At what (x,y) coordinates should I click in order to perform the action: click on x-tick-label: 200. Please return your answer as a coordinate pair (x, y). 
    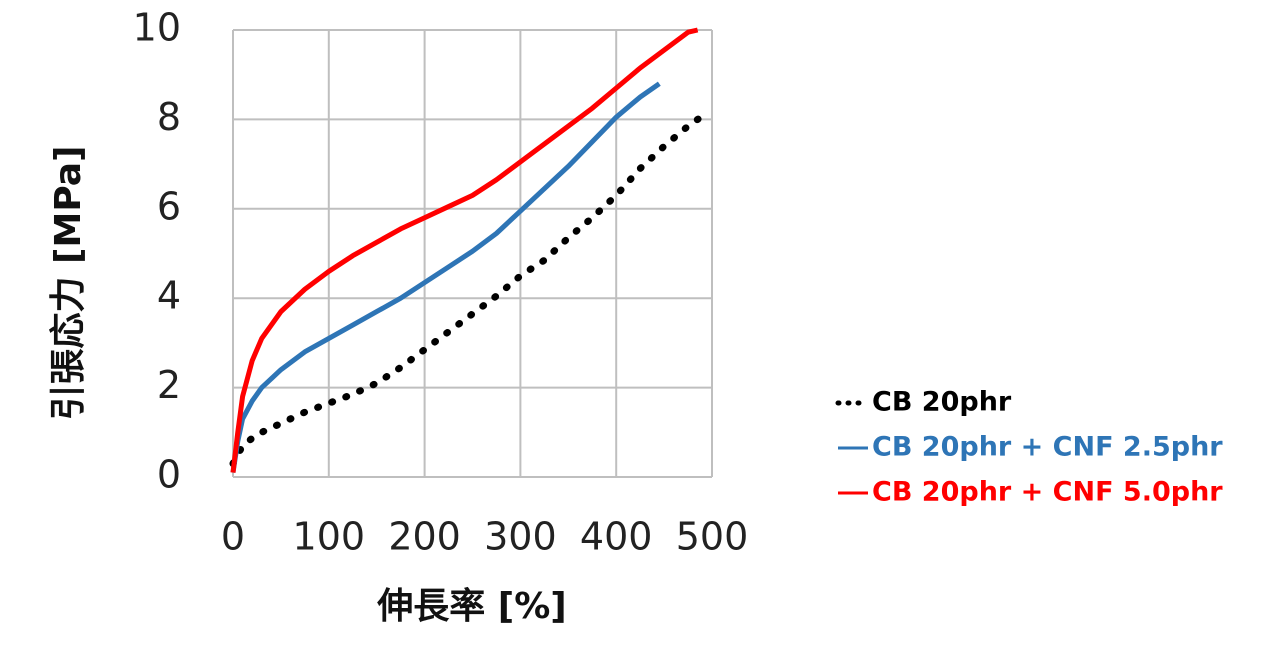
    Looking at the image, I should click on (424, 537).